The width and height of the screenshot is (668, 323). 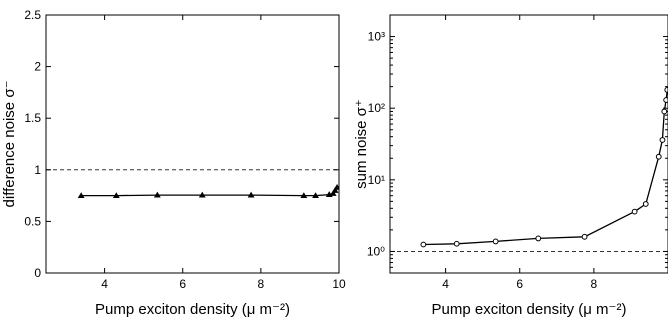 What do you see at coordinates (376, 251) in the screenshot?
I see `y-tick-label: 10⁰` at bounding box center [376, 251].